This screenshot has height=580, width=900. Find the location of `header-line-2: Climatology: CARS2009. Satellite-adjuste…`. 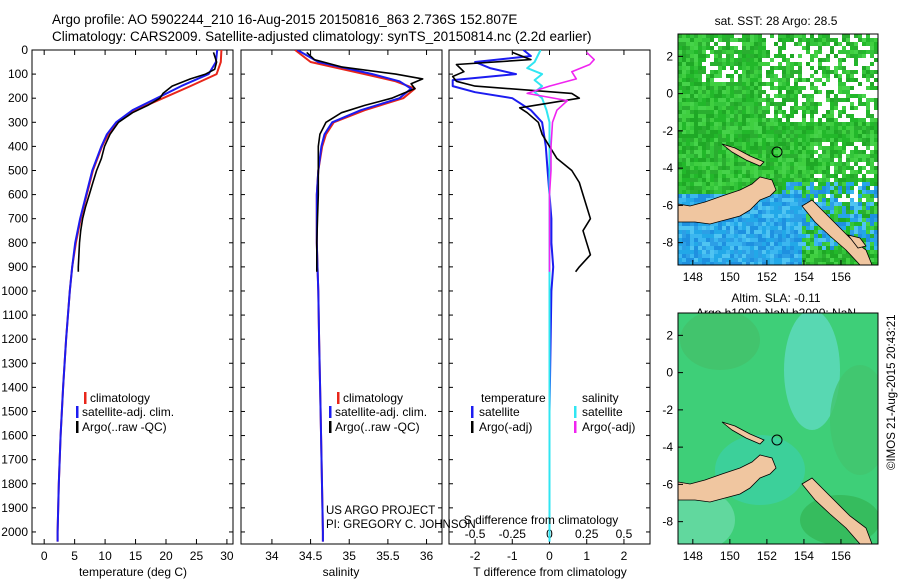

header-line-2: Climatology: CARS2009. Satellite-adjuste… is located at coordinates (322, 36).